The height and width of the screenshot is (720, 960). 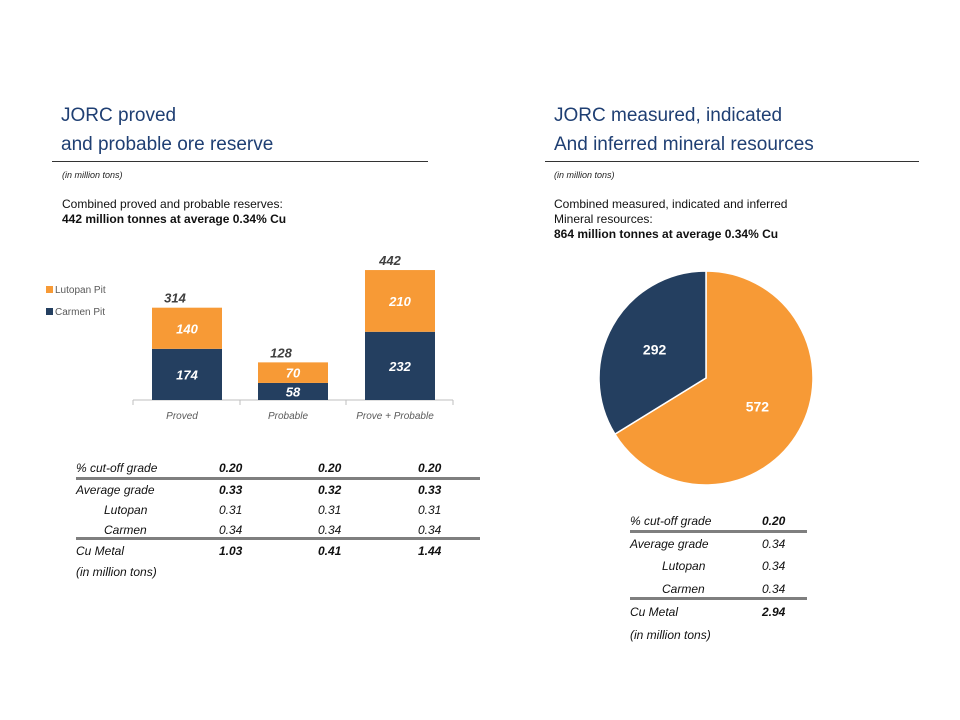 I want to click on category-label-1: Probable, so click(x=288, y=416).